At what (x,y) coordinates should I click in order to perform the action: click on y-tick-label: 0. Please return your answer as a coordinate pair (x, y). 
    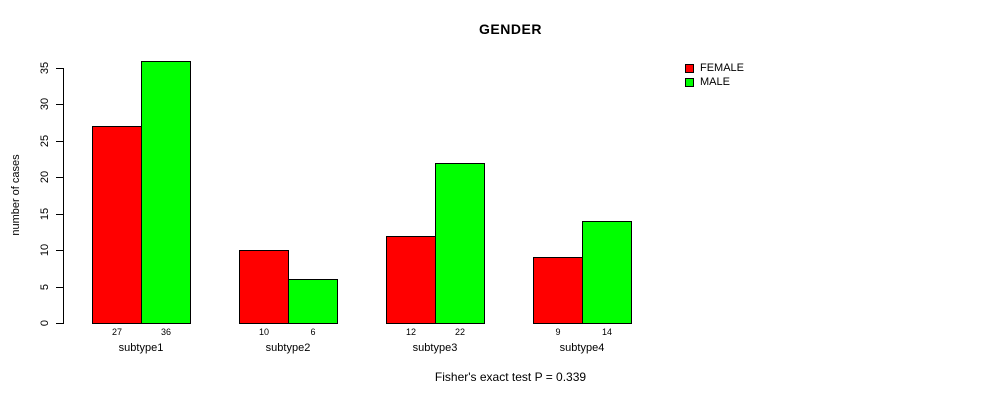
    Looking at the image, I should click on (45, 323).